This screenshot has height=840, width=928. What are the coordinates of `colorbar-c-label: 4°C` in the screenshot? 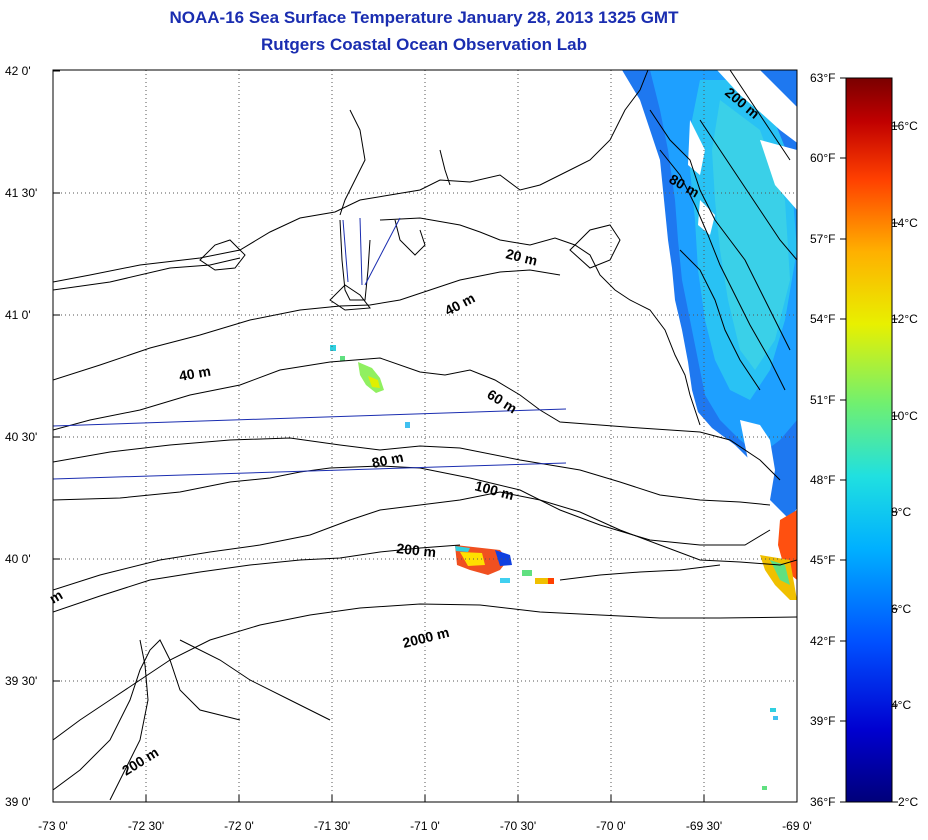 It's located at (901, 705).